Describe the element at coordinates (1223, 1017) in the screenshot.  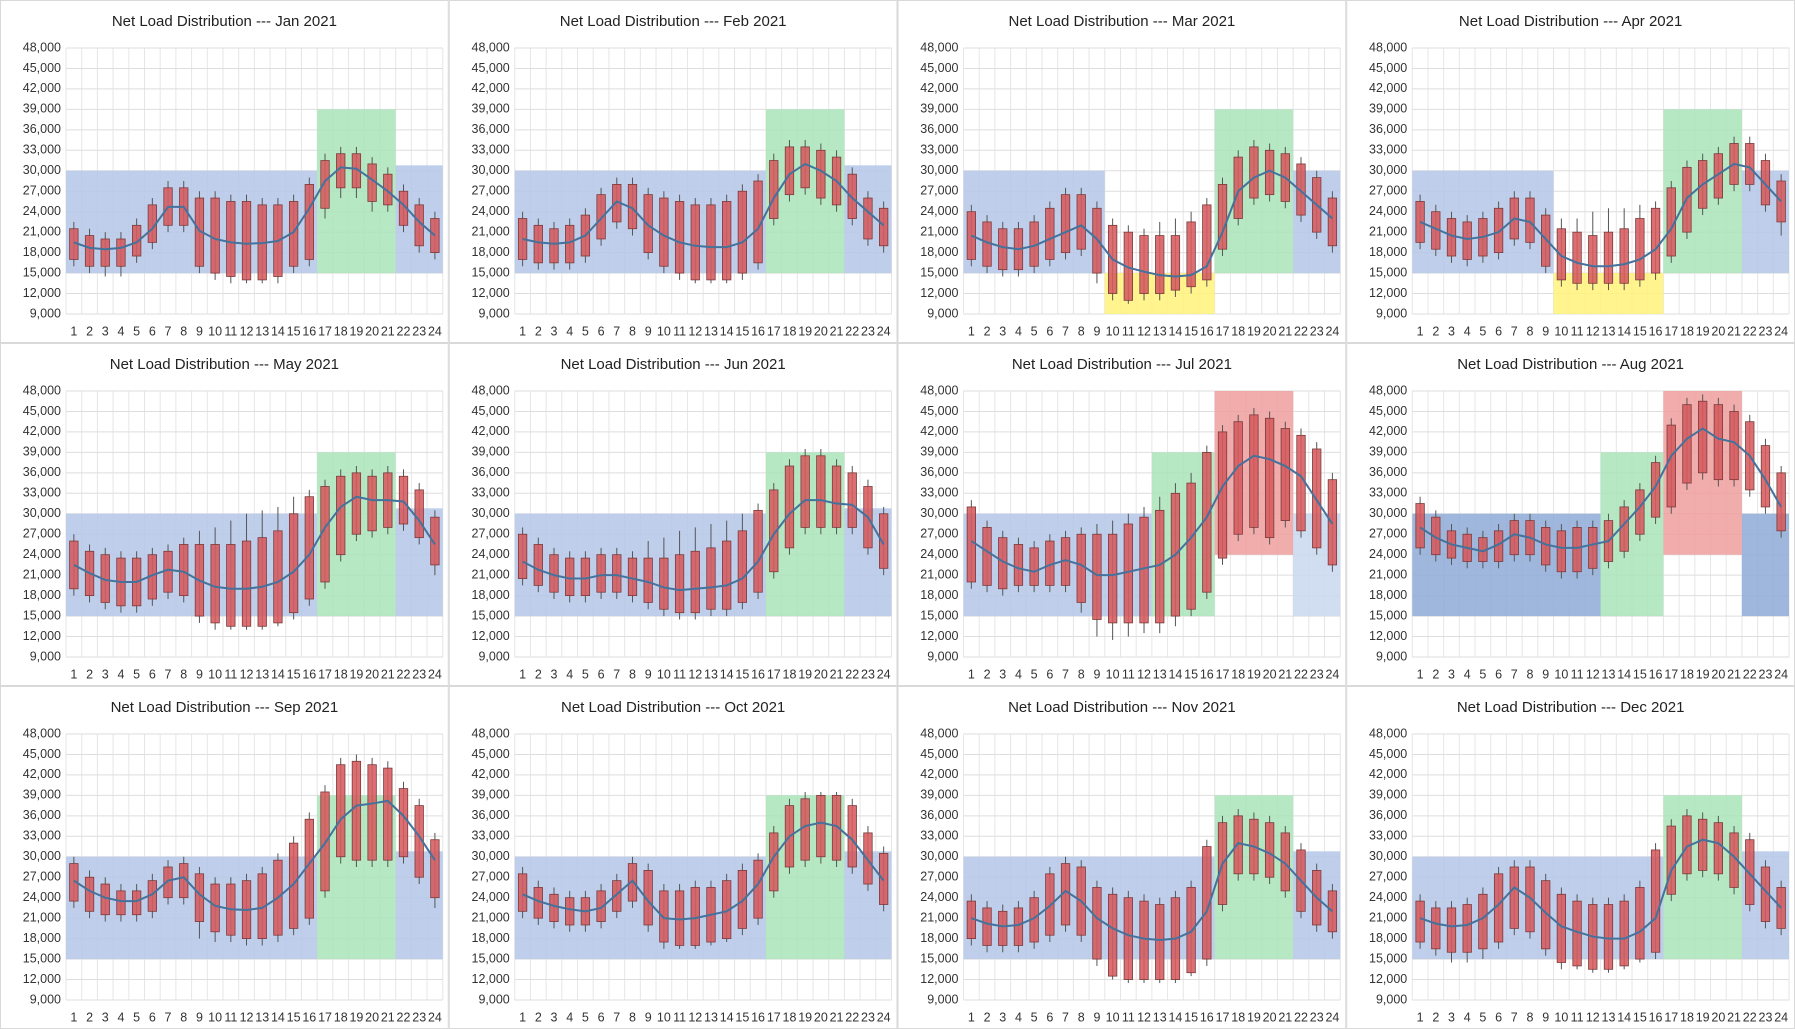
I see `x-tick-label: 17` at that location.